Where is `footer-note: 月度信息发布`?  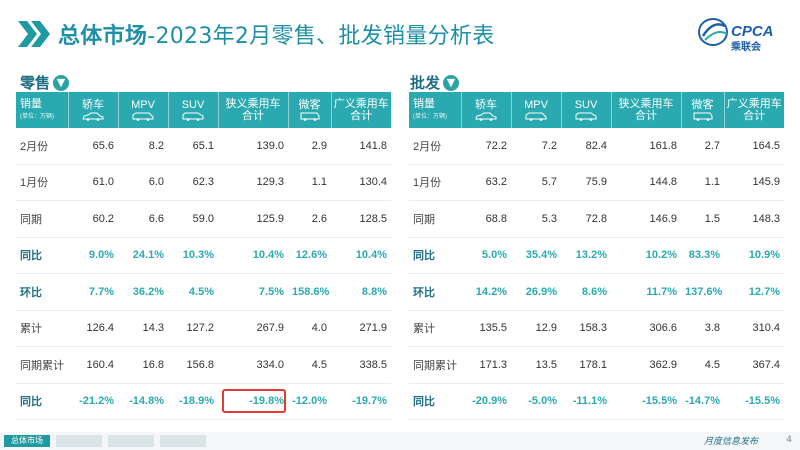
footer-note: 月度信息发布 is located at coordinates (730, 442).